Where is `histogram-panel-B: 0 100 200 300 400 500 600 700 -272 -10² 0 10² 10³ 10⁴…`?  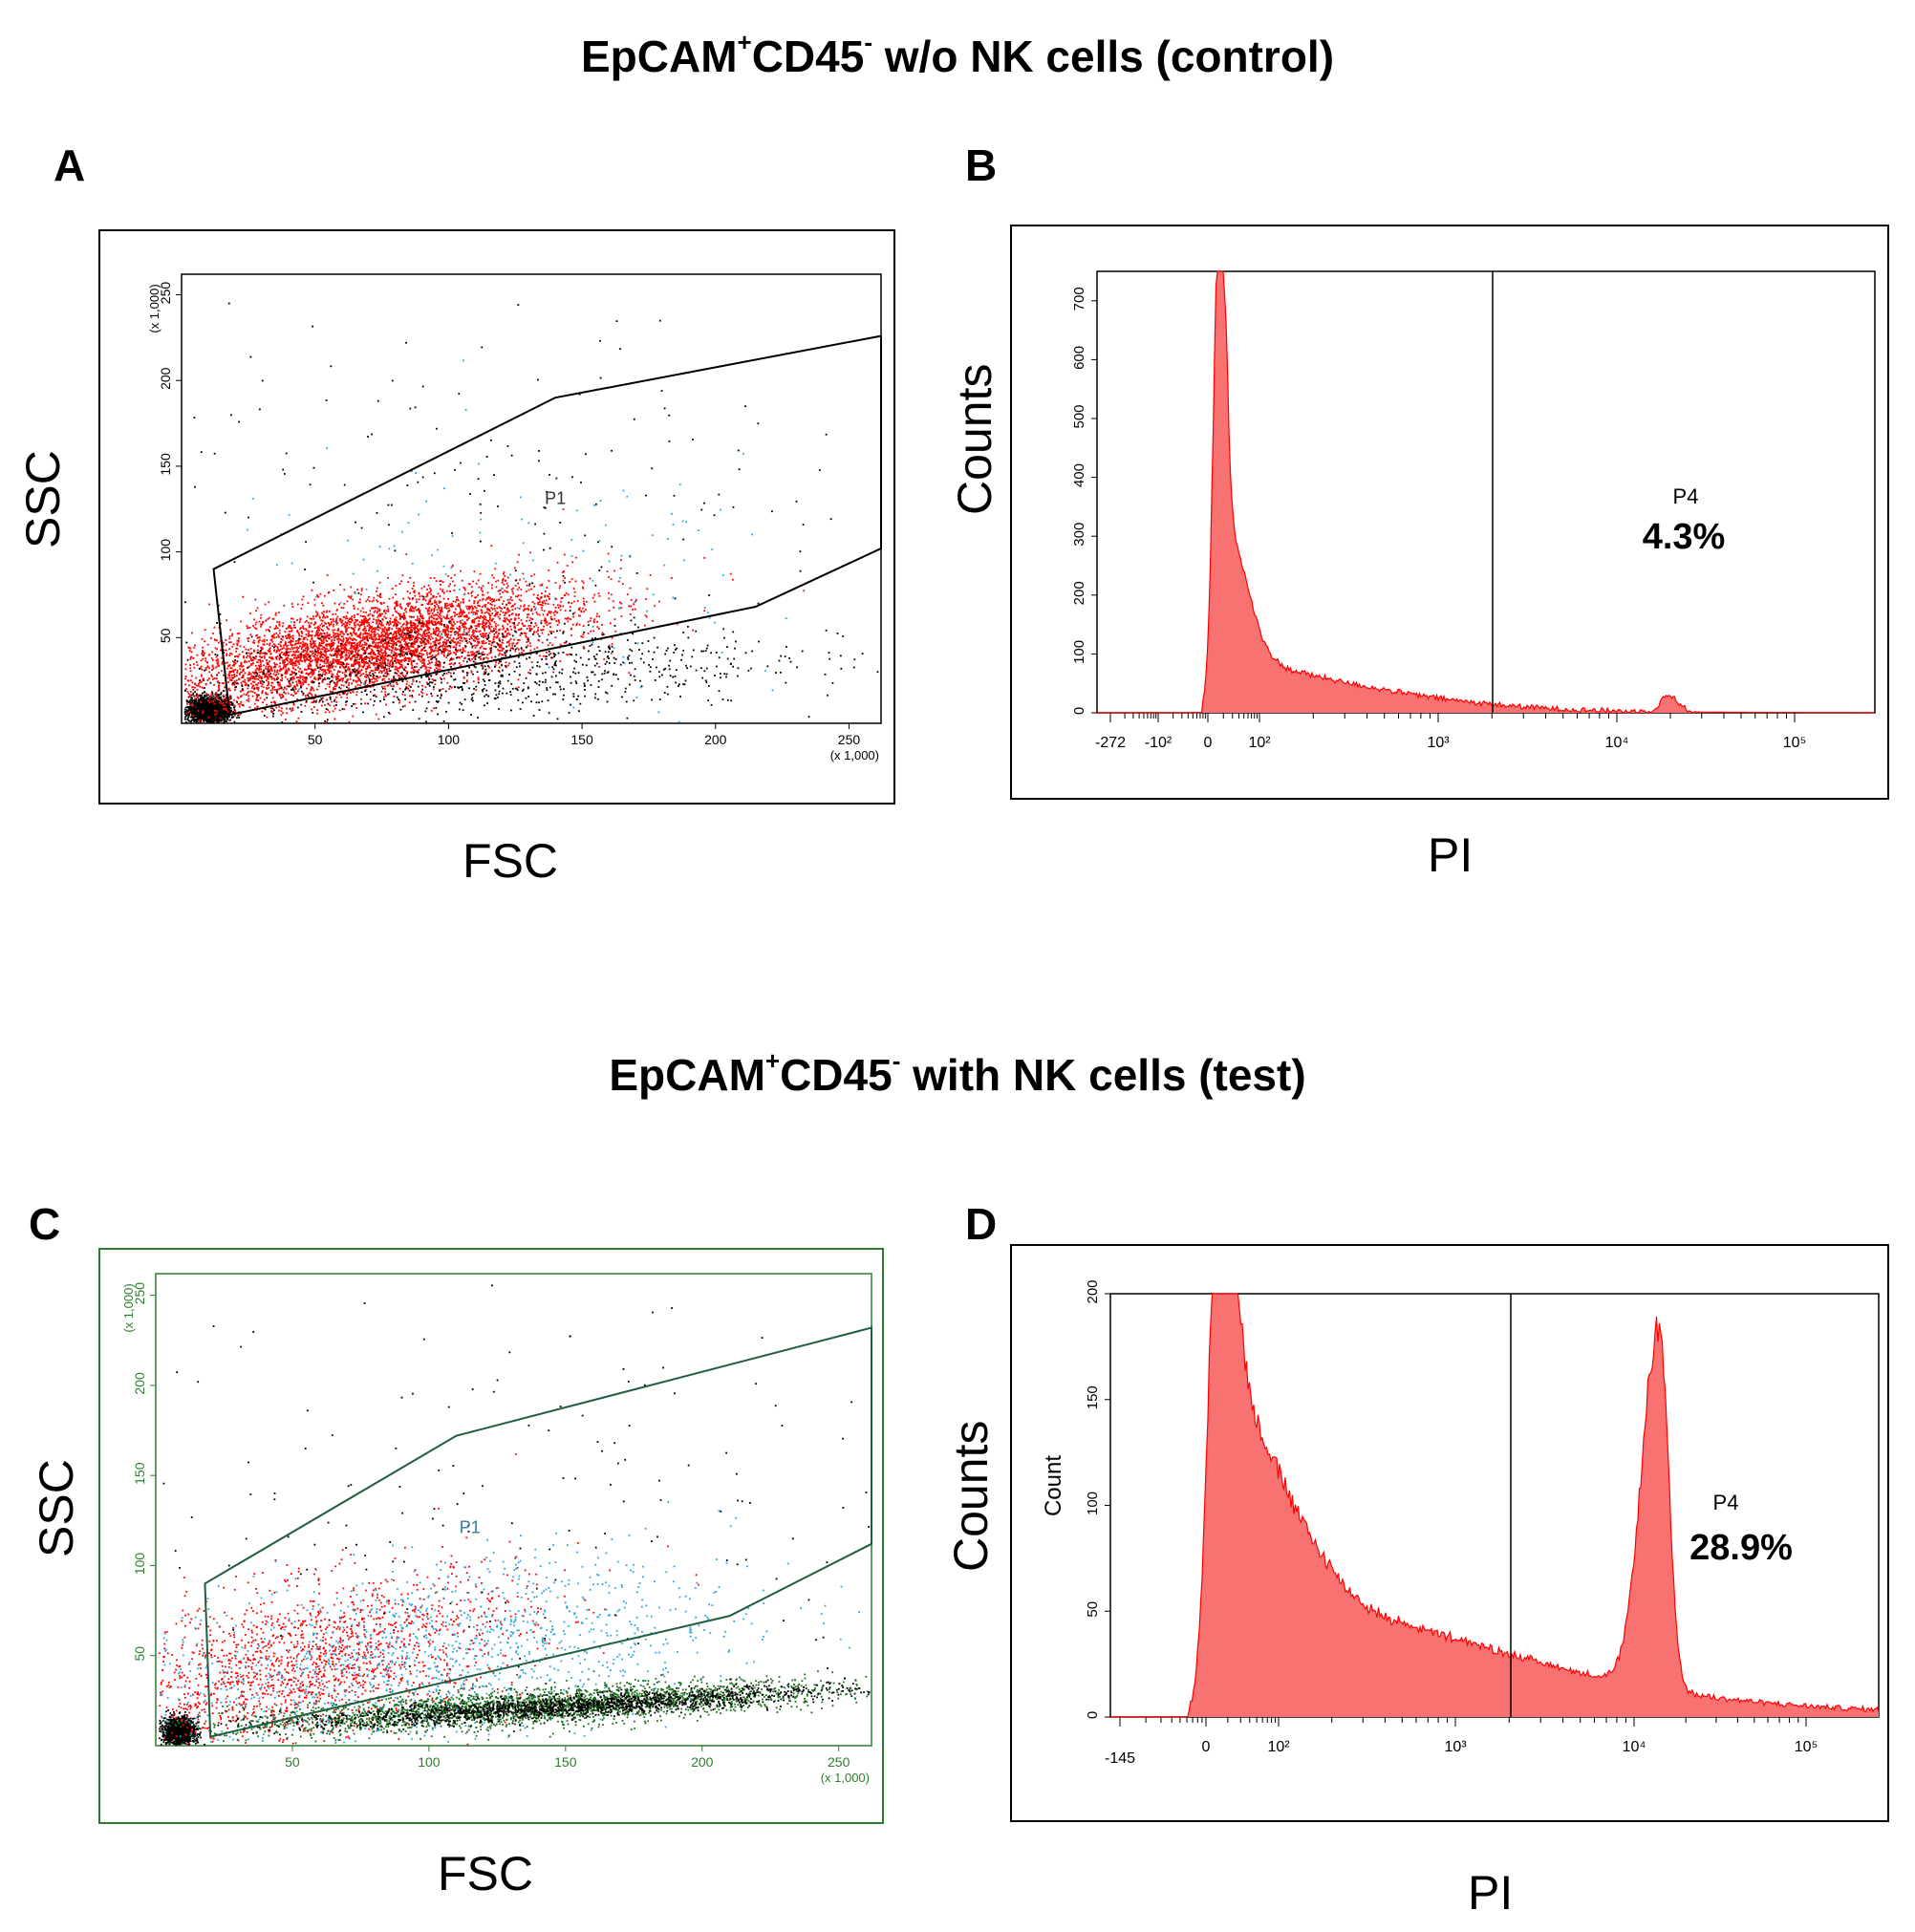 histogram-panel-B: 0 100 200 300 400 500 600 700 -272 -10² 0 10² 10³ 10⁴… is located at coordinates (1473, 510).